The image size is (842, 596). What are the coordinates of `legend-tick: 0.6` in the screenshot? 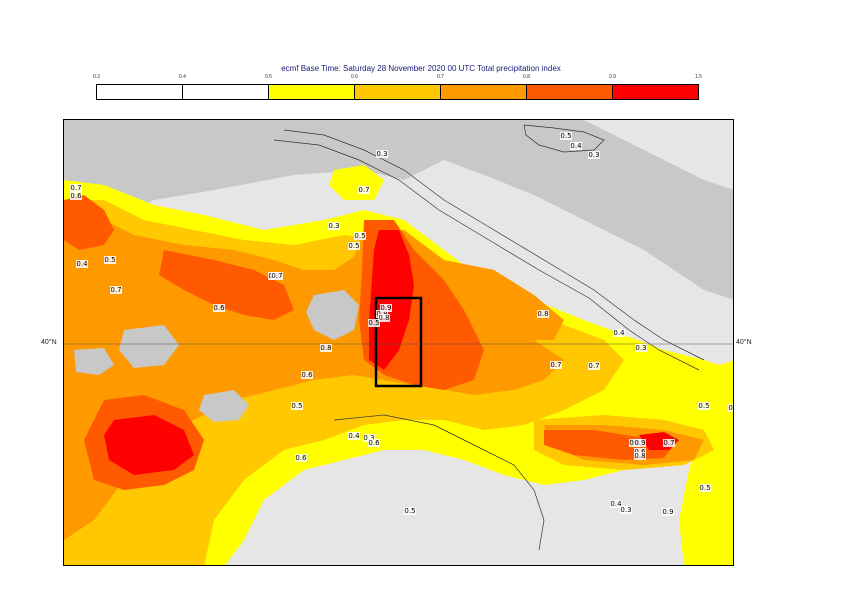 It's located at (354, 77).